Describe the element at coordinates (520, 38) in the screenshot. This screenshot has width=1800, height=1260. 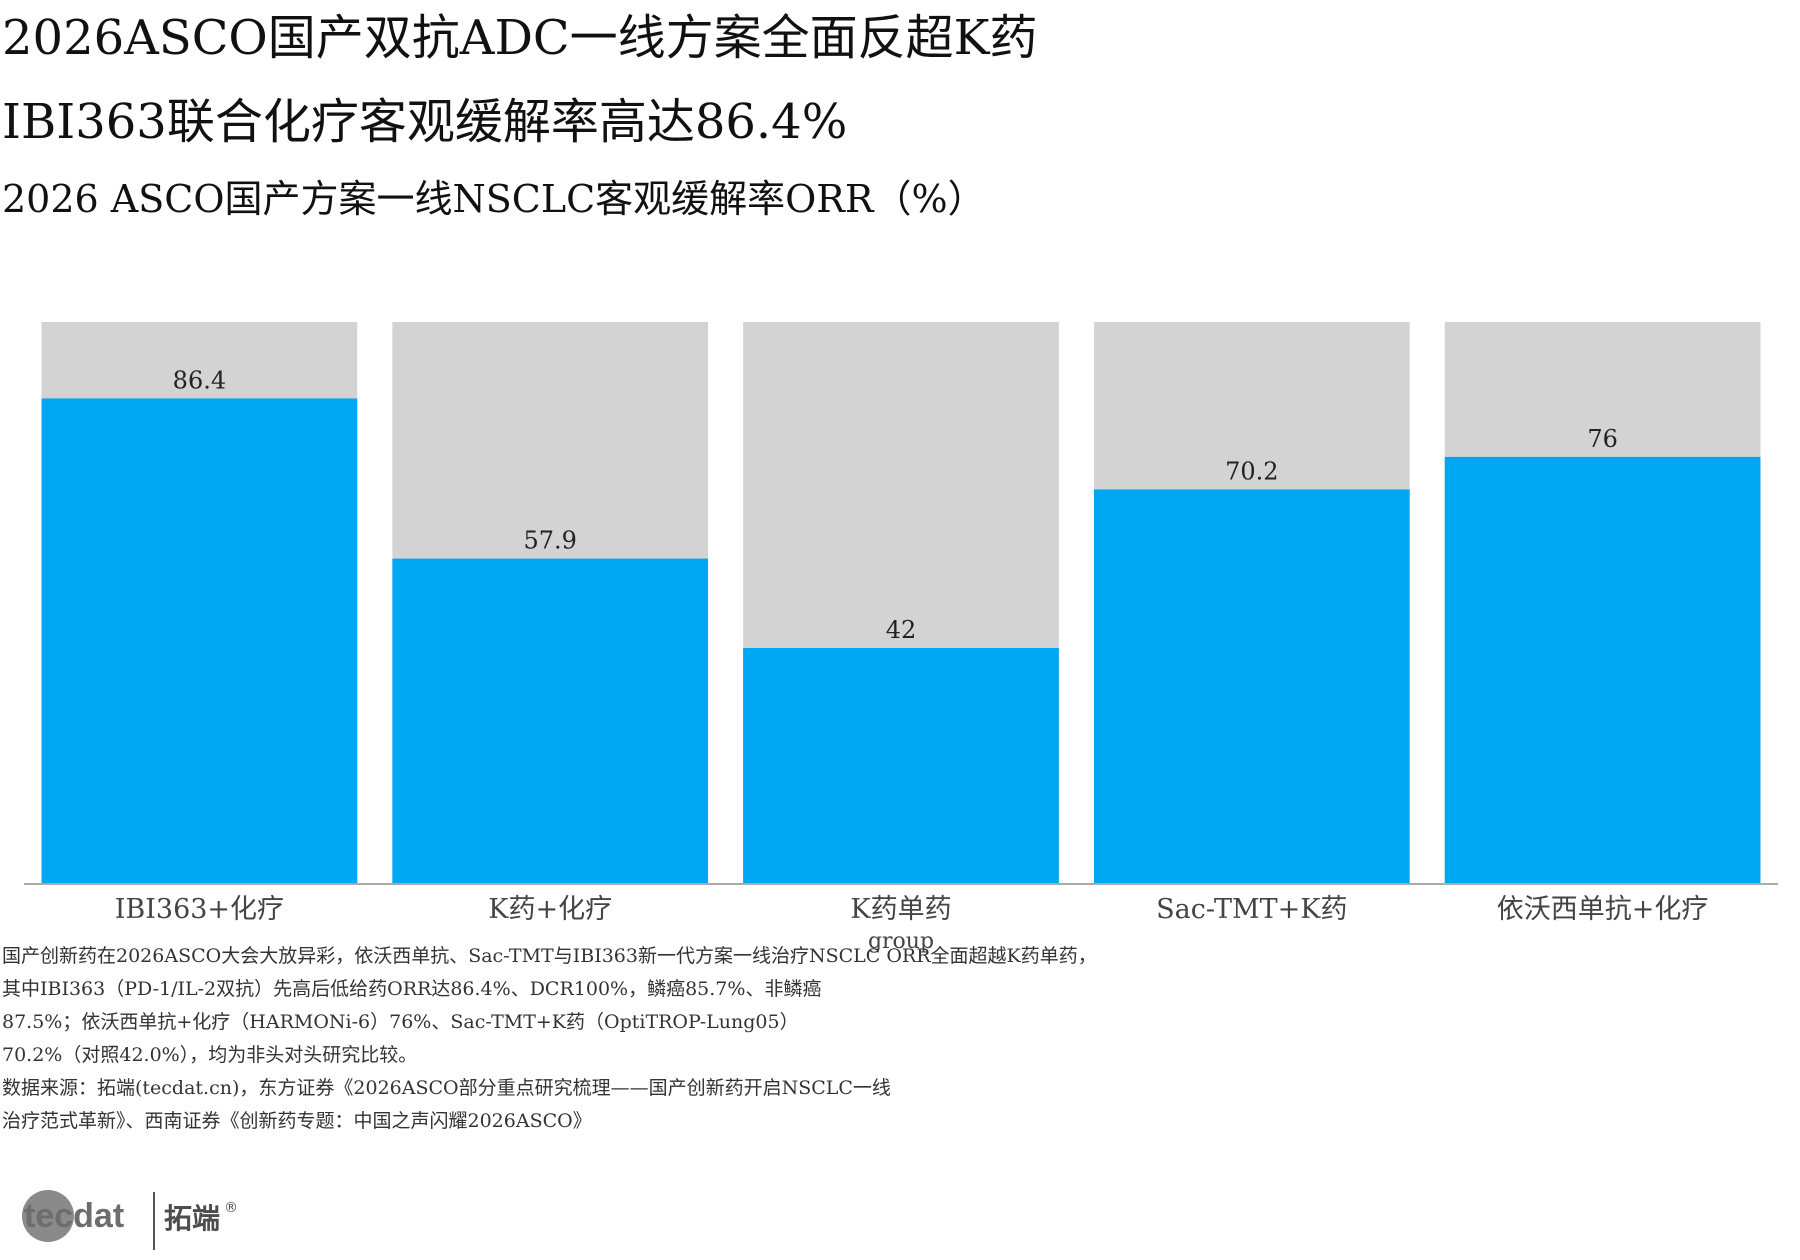
I see `chart-title: 2026ASCO国产双抗ADC一线方案全面反超K药` at that location.